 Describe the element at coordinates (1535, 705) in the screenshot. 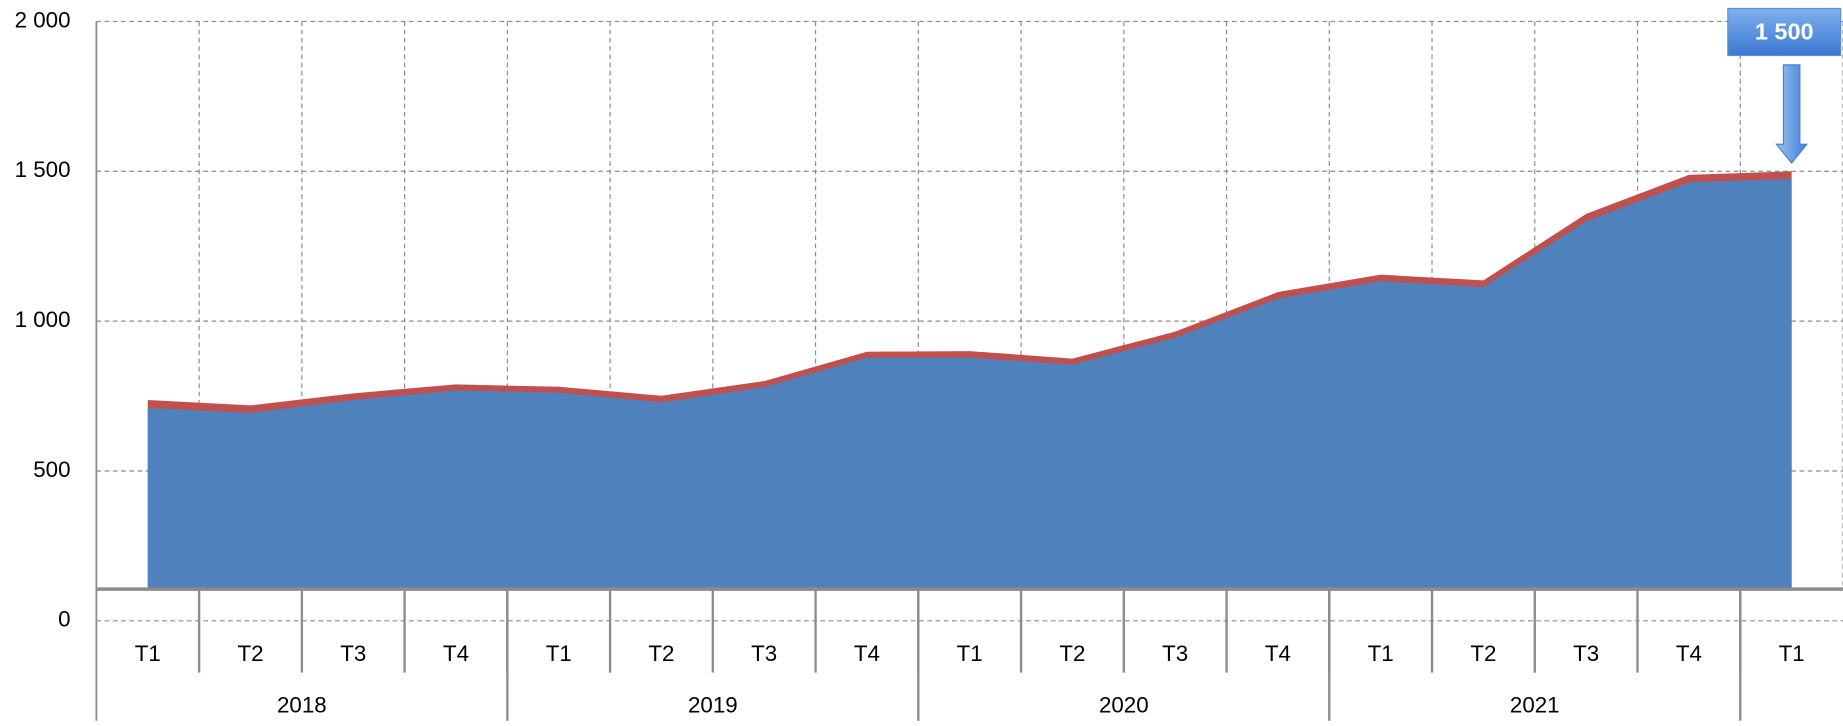

I see `year-label: 2021` at that location.